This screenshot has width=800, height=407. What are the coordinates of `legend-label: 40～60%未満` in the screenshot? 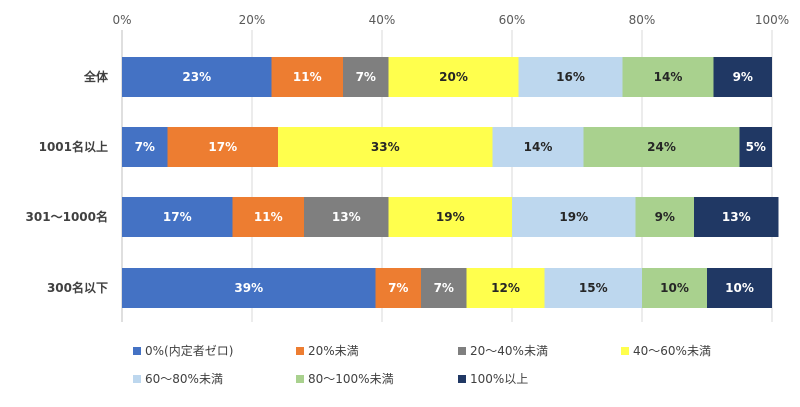 It's located at (672, 351).